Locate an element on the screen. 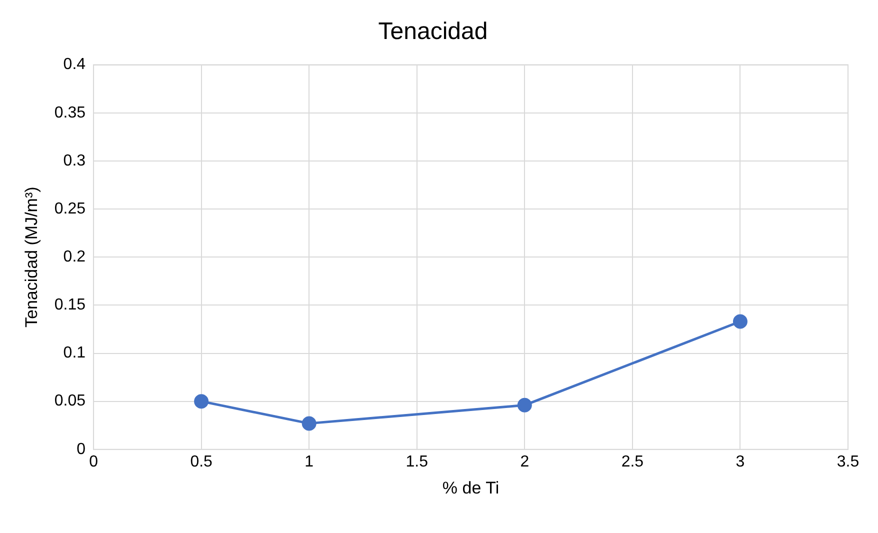 This screenshot has width=878, height=533. y-tick-label: 0.4 is located at coordinates (74, 65).